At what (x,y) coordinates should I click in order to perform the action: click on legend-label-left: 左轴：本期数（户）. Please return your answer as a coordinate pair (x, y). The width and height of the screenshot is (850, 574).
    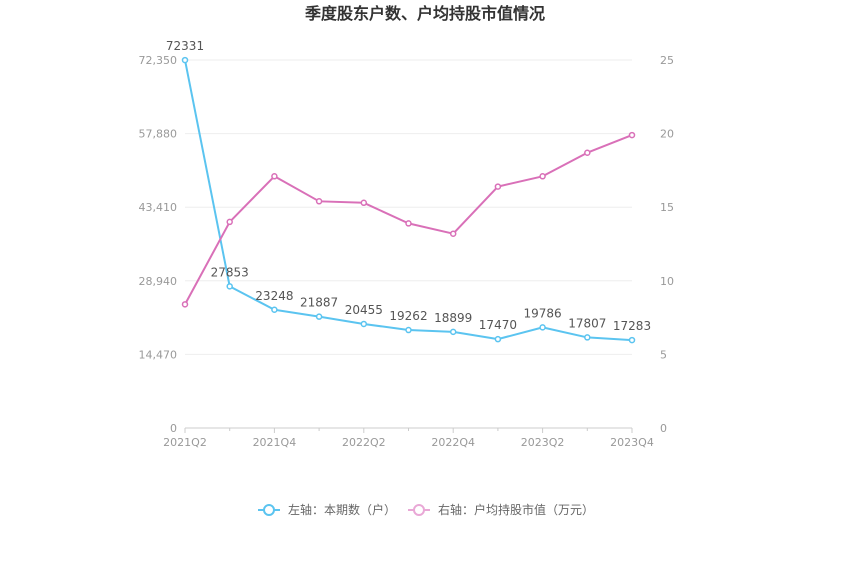
    Looking at the image, I should click on (342, 509).